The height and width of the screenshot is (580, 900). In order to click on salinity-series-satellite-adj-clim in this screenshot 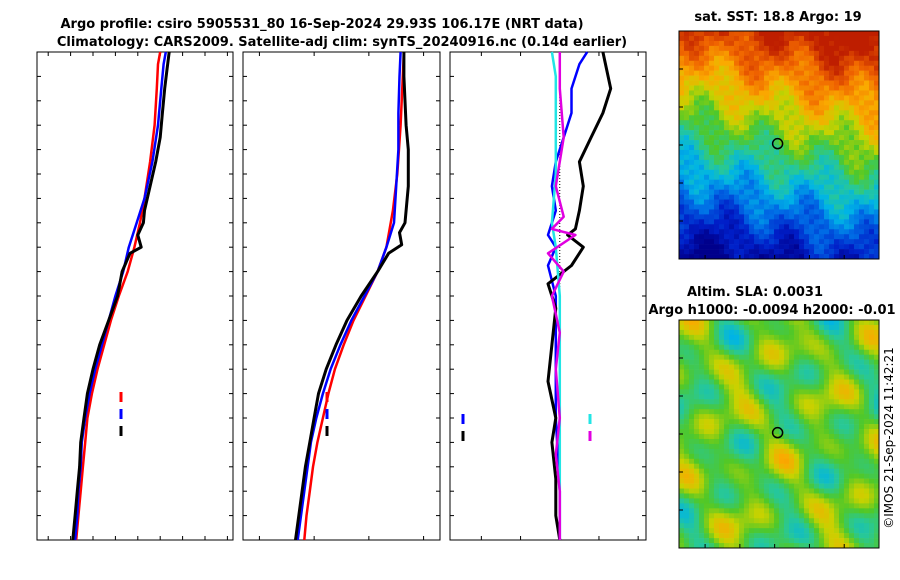, I will do `click(349, 296)`.